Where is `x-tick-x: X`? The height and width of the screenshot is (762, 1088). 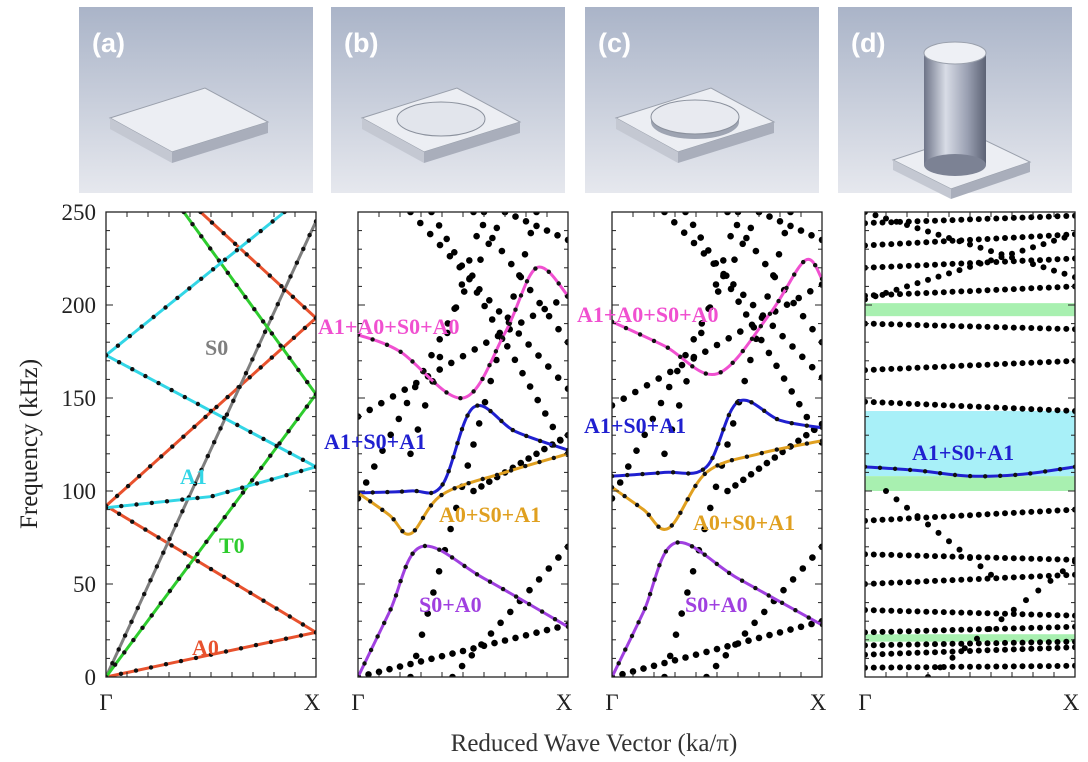 x-tick-x: X is located at coordinates (818, 702).